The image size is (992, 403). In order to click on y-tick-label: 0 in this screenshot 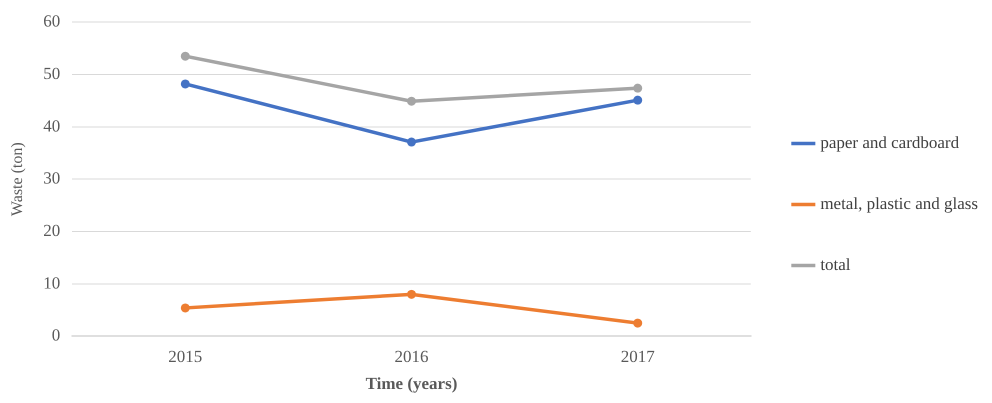, I will do `click(56, 335)`.